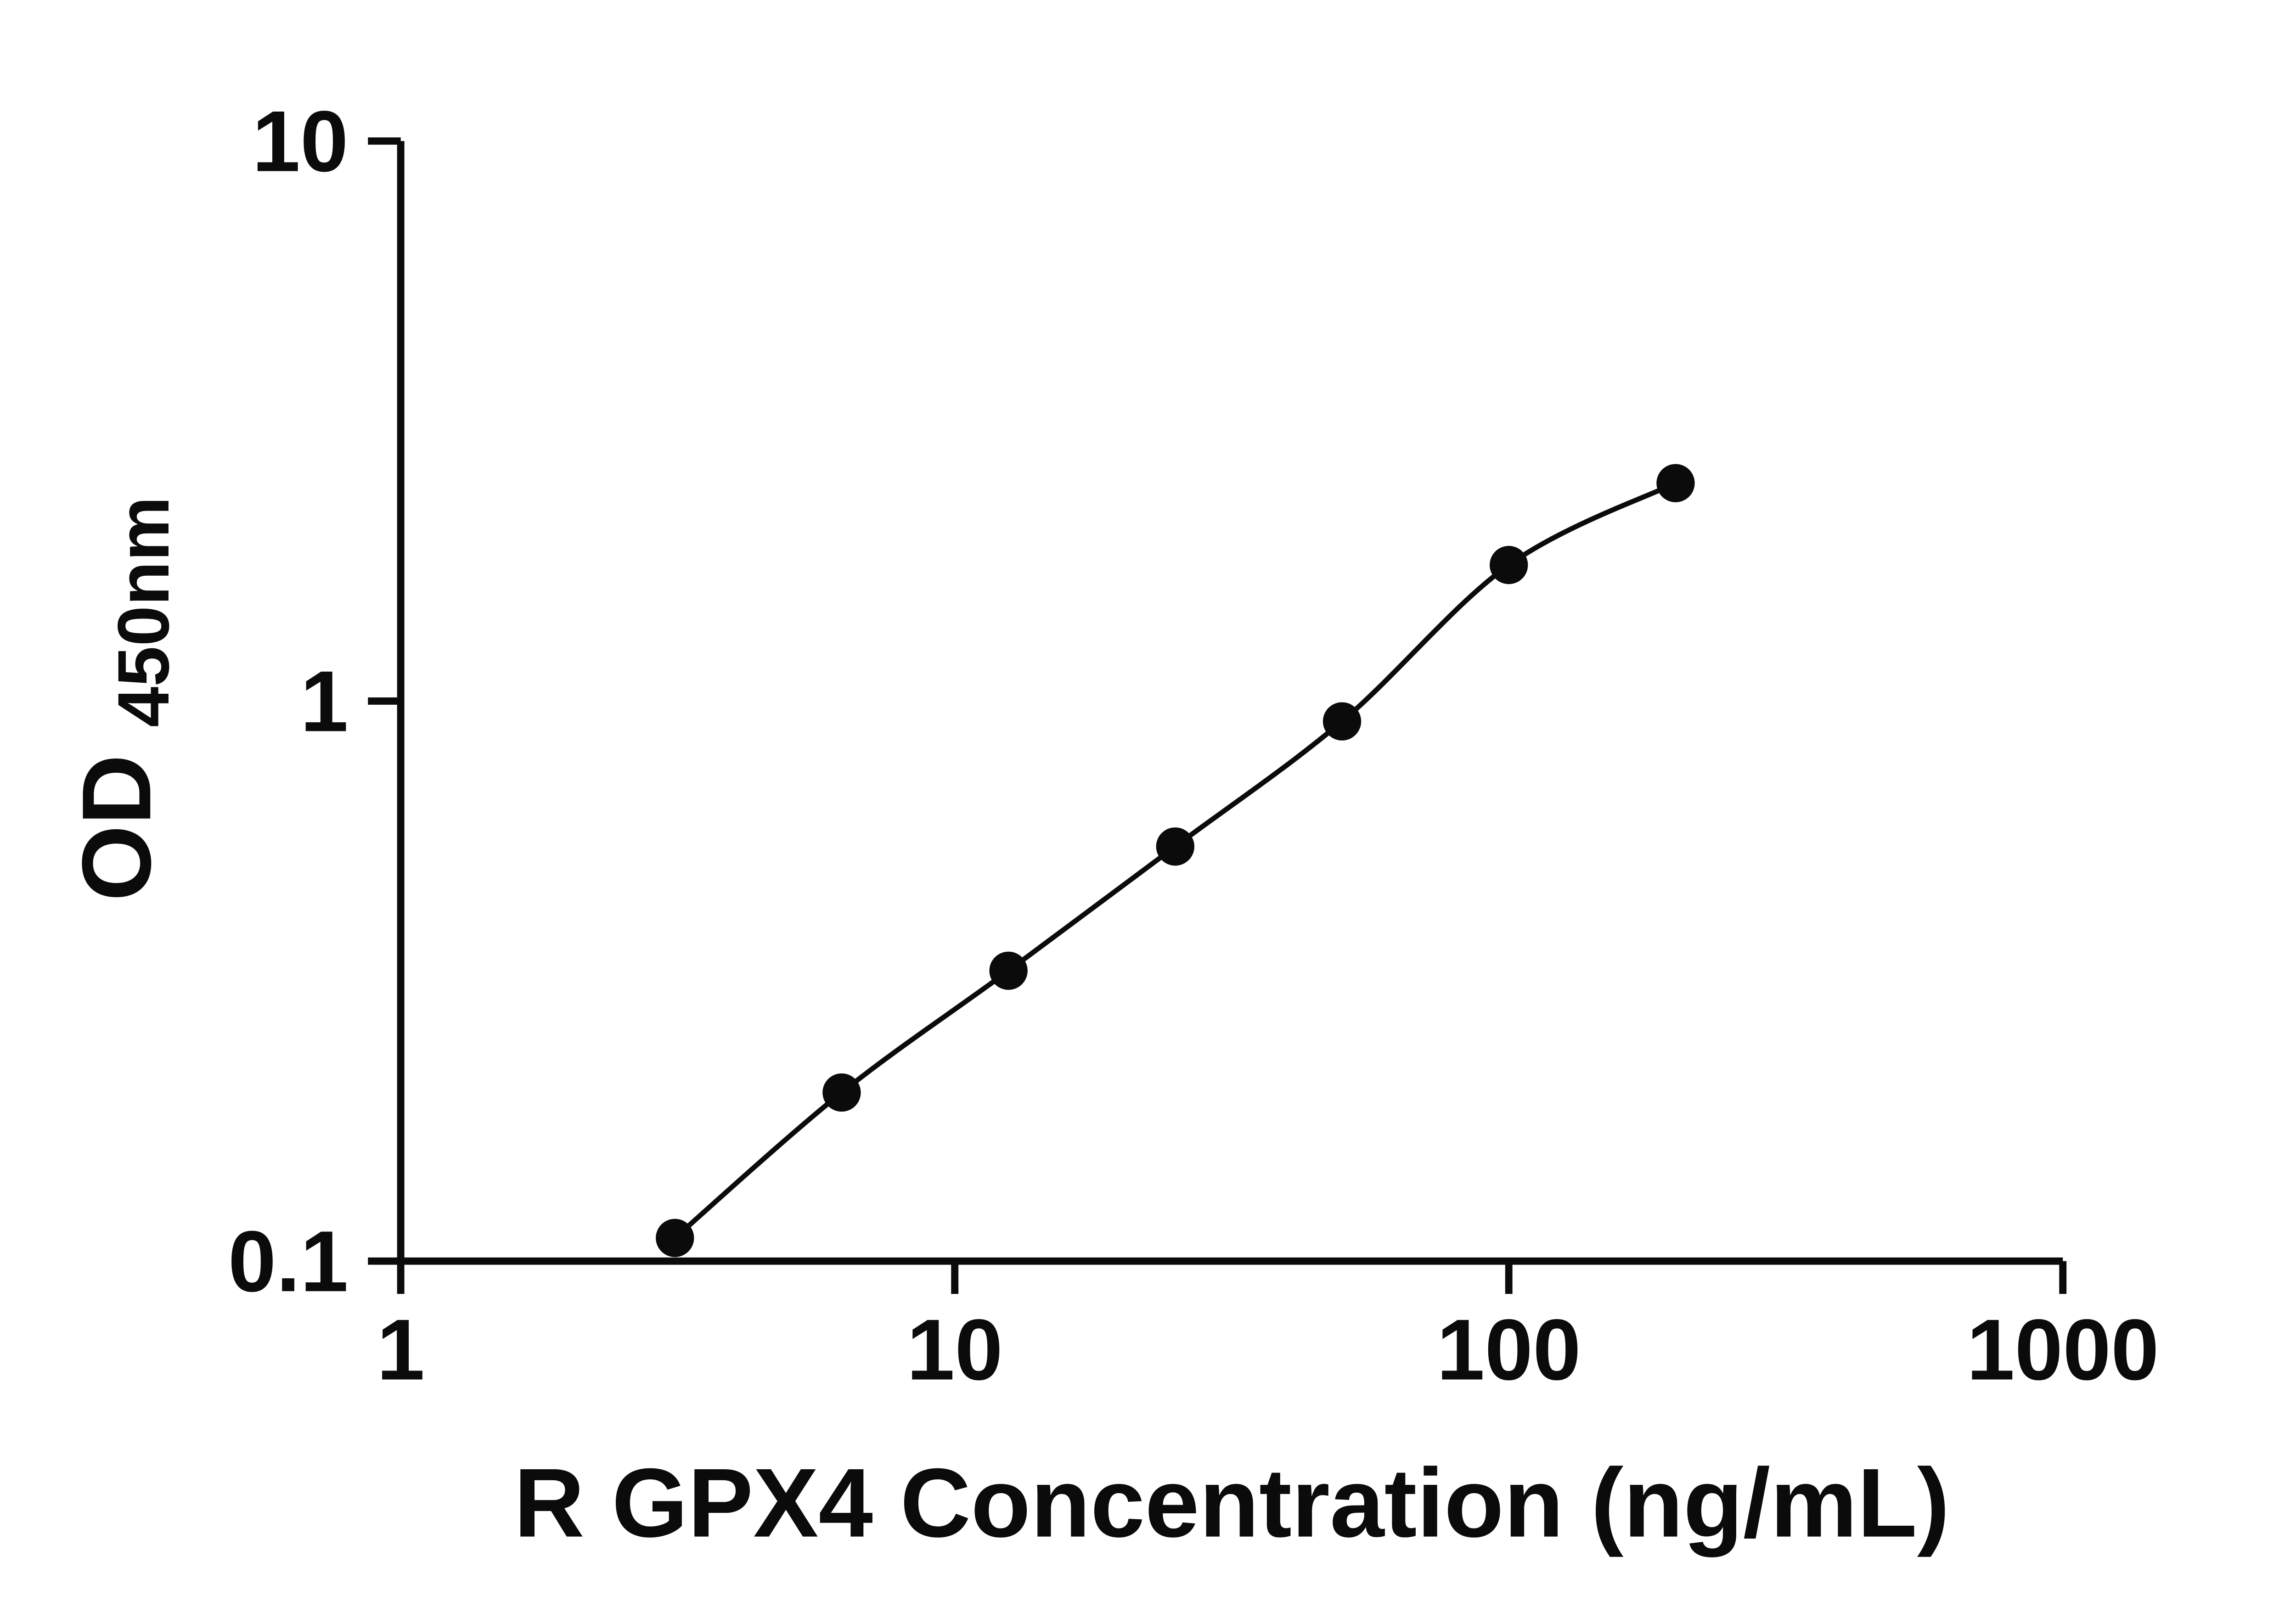 This screenshot has height=1618, width=2296. I want to click on y-tick-label: 0.1, so click(288, 1261).